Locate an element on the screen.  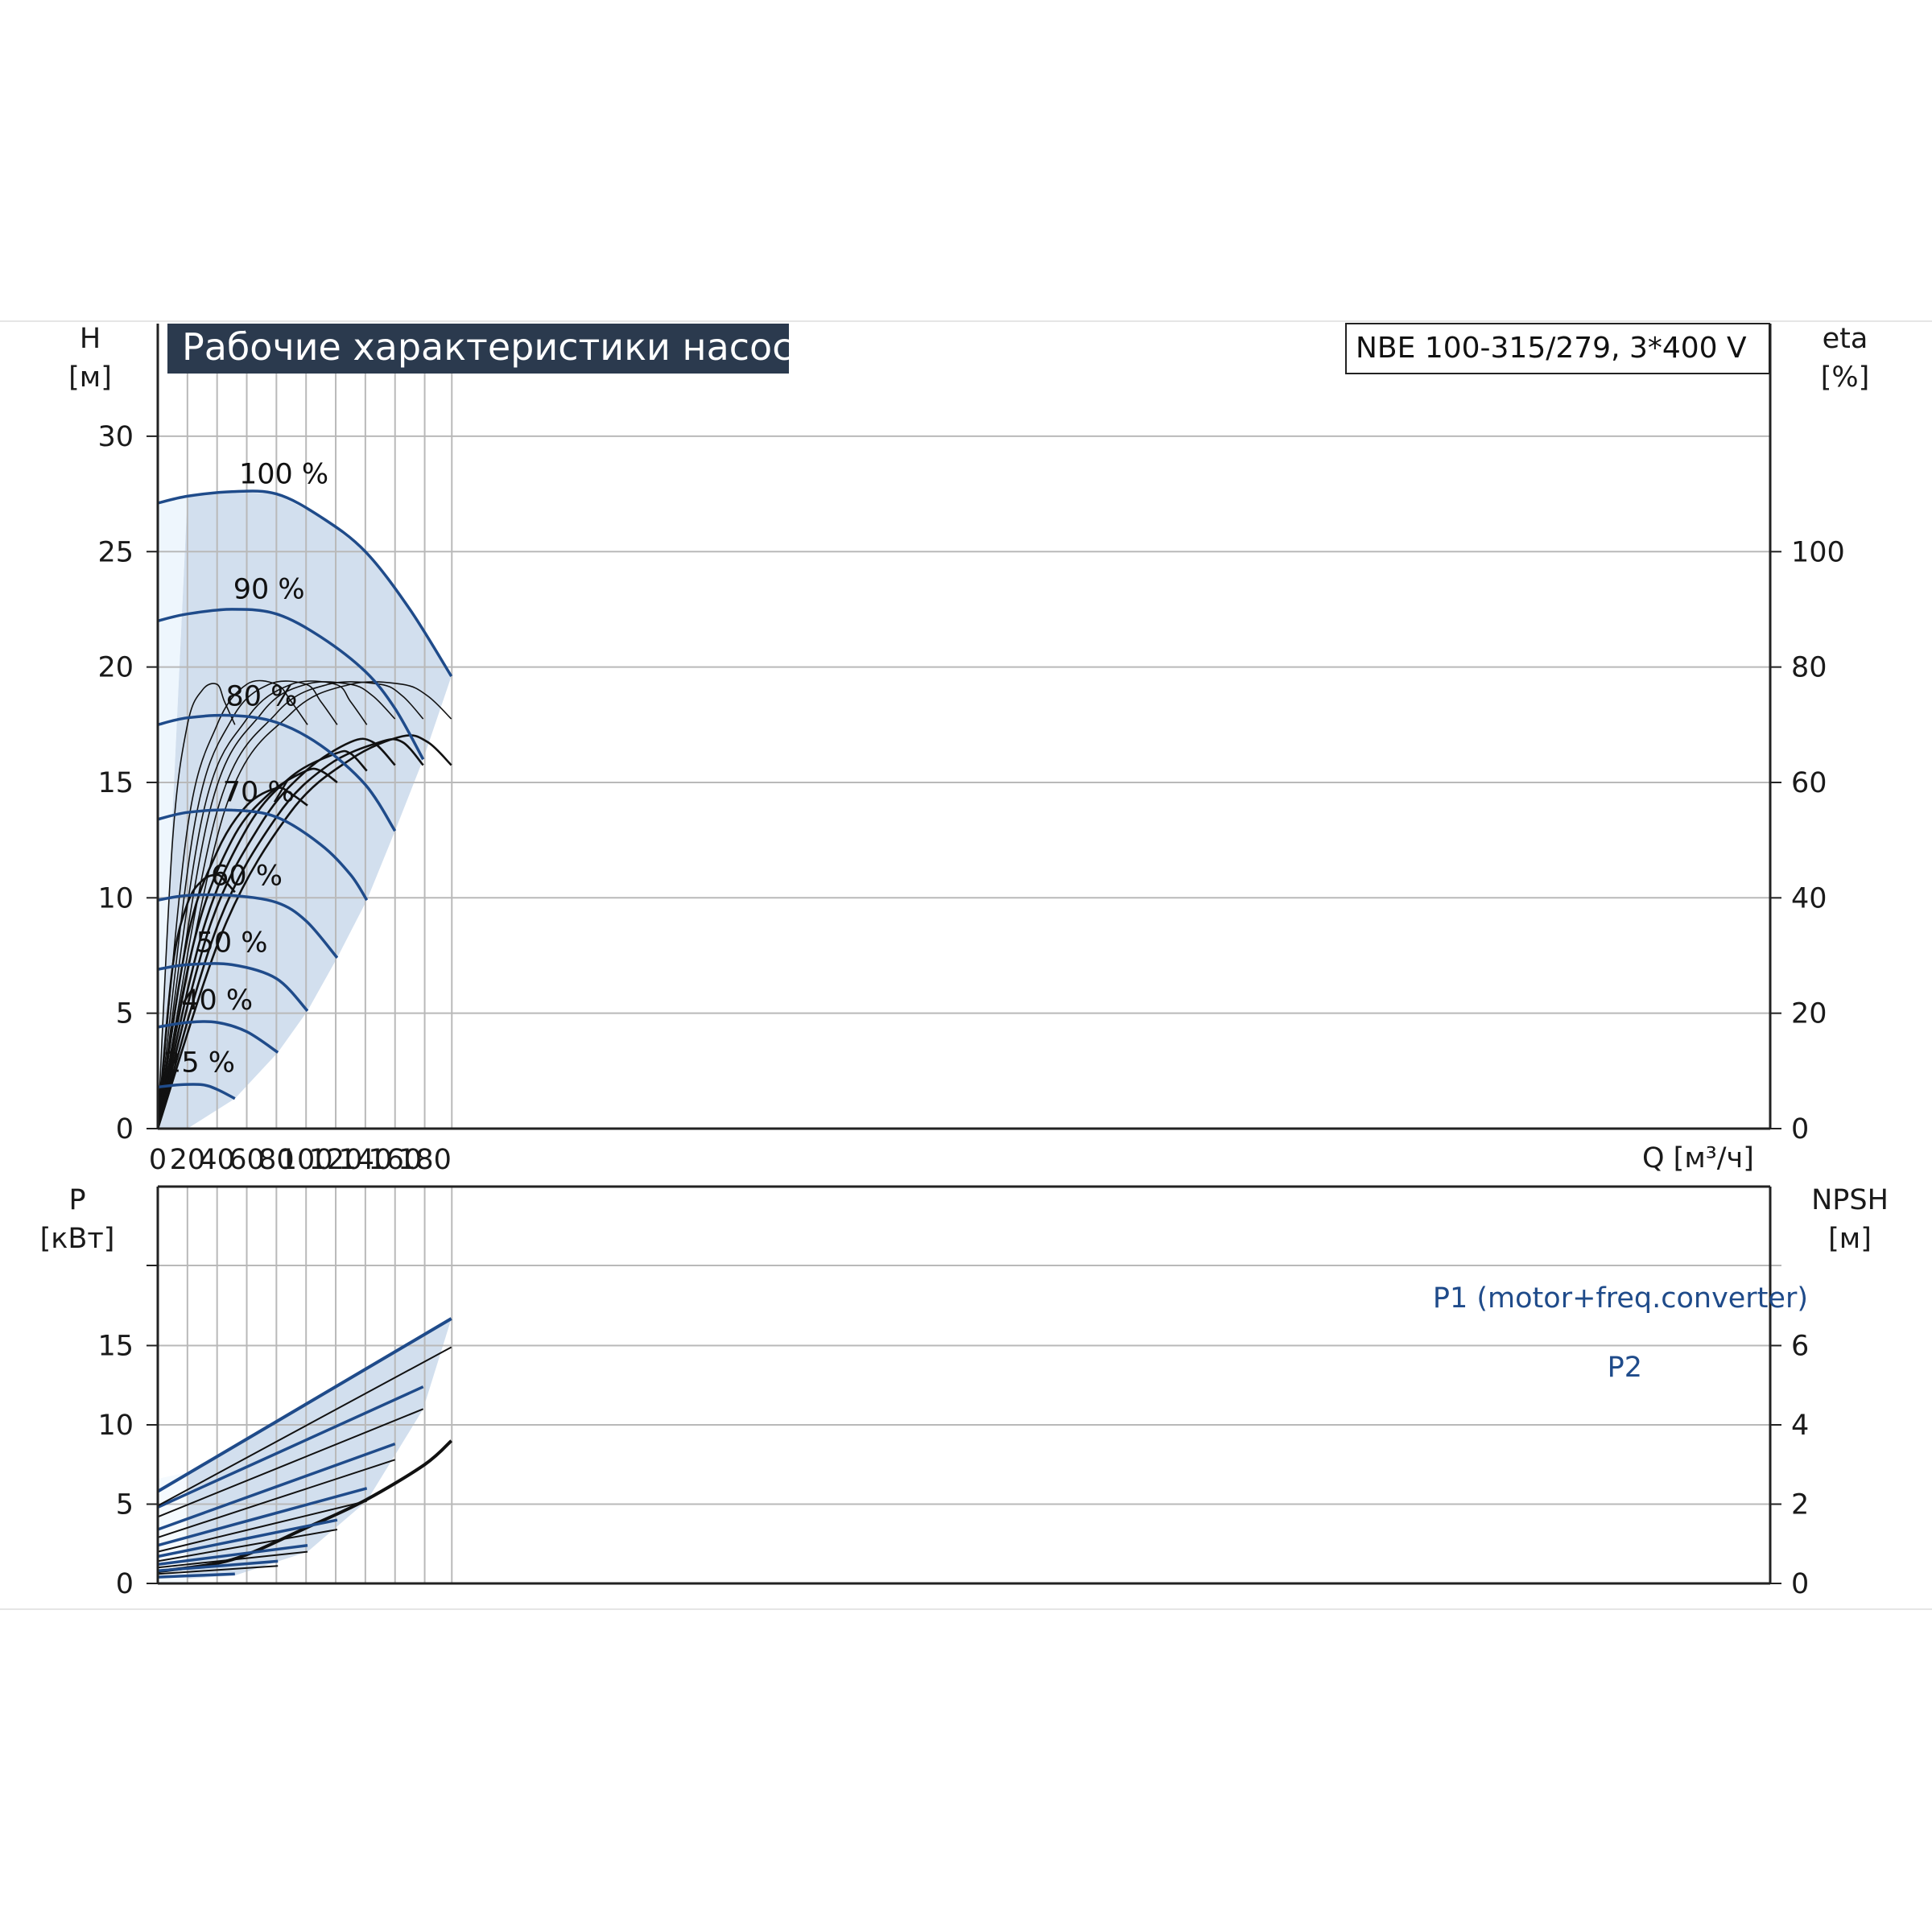
power-curves is located at coordinates (304, 1448).